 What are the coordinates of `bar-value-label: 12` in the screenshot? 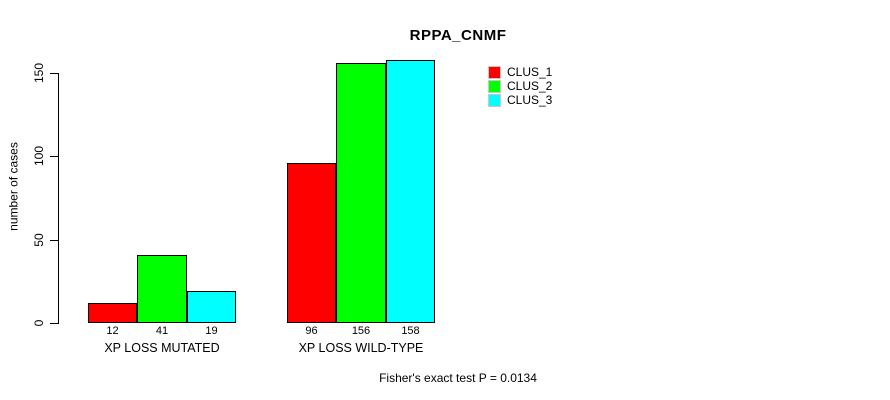 It's located at (112, 331).